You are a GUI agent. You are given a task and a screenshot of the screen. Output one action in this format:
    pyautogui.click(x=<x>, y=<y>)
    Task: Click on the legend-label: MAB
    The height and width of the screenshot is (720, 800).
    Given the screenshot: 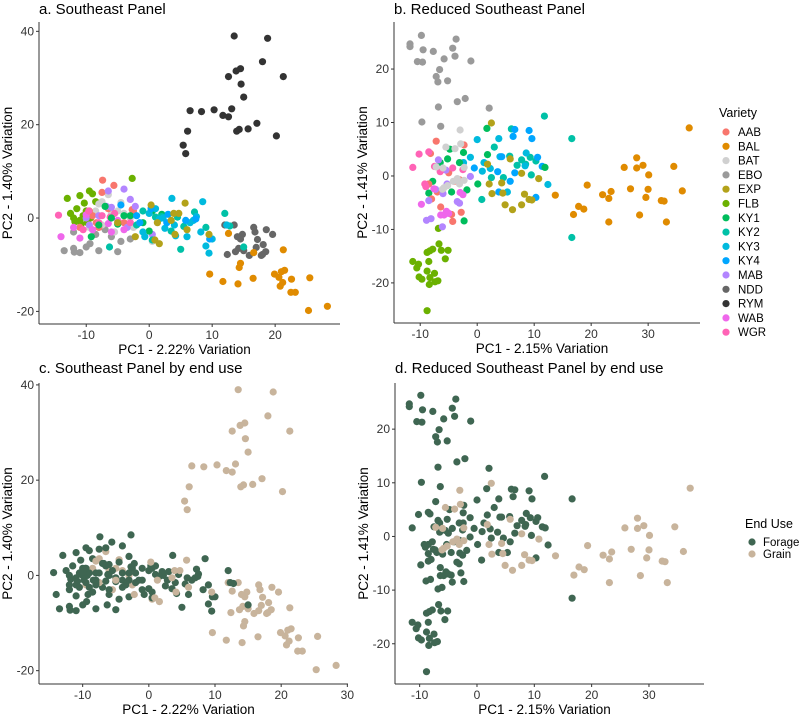 What is the action you would take?
    pyautogui.click(x=750, y=276)
    